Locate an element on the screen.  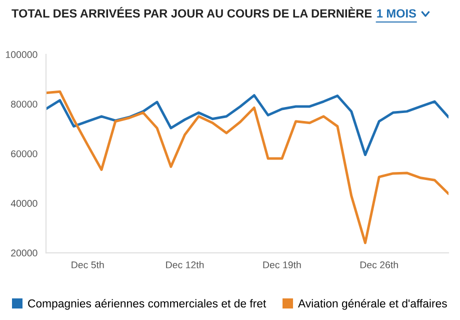
y-tick-label: 80000 is located at coordinates (24, 104).